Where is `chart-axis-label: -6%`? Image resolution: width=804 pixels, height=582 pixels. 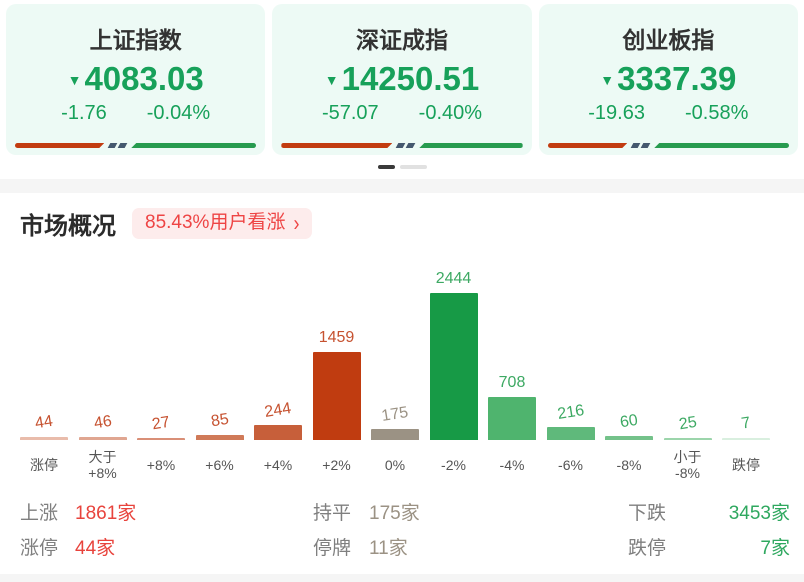 chart-axis-label: -6% is located at coordinates (570, 464).